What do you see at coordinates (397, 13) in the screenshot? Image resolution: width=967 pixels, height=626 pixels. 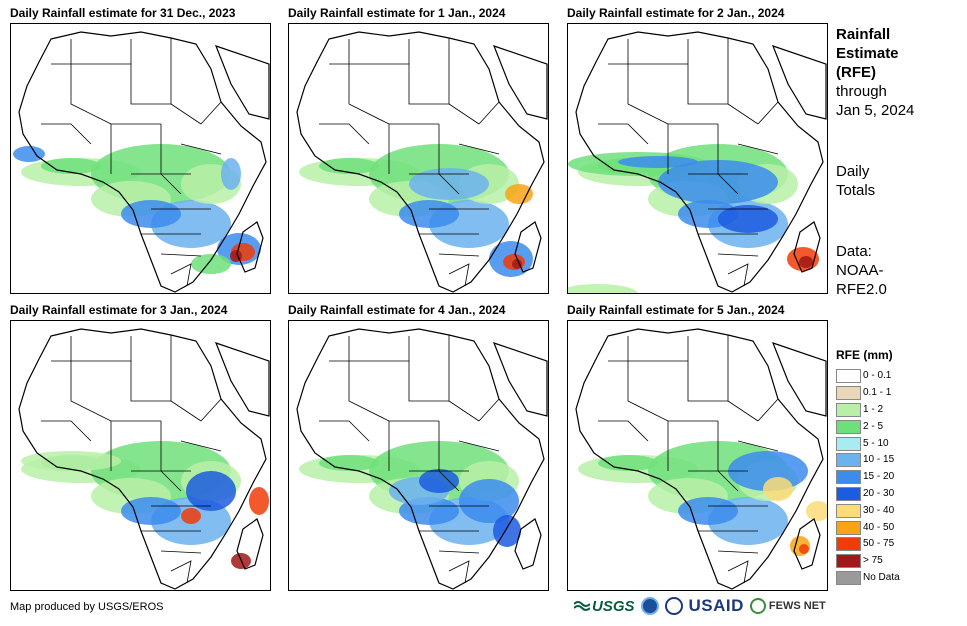 I see `panel-title: Daily Rainfall estimate for 1 Jan., 2024` at bounding box center [397, 13].